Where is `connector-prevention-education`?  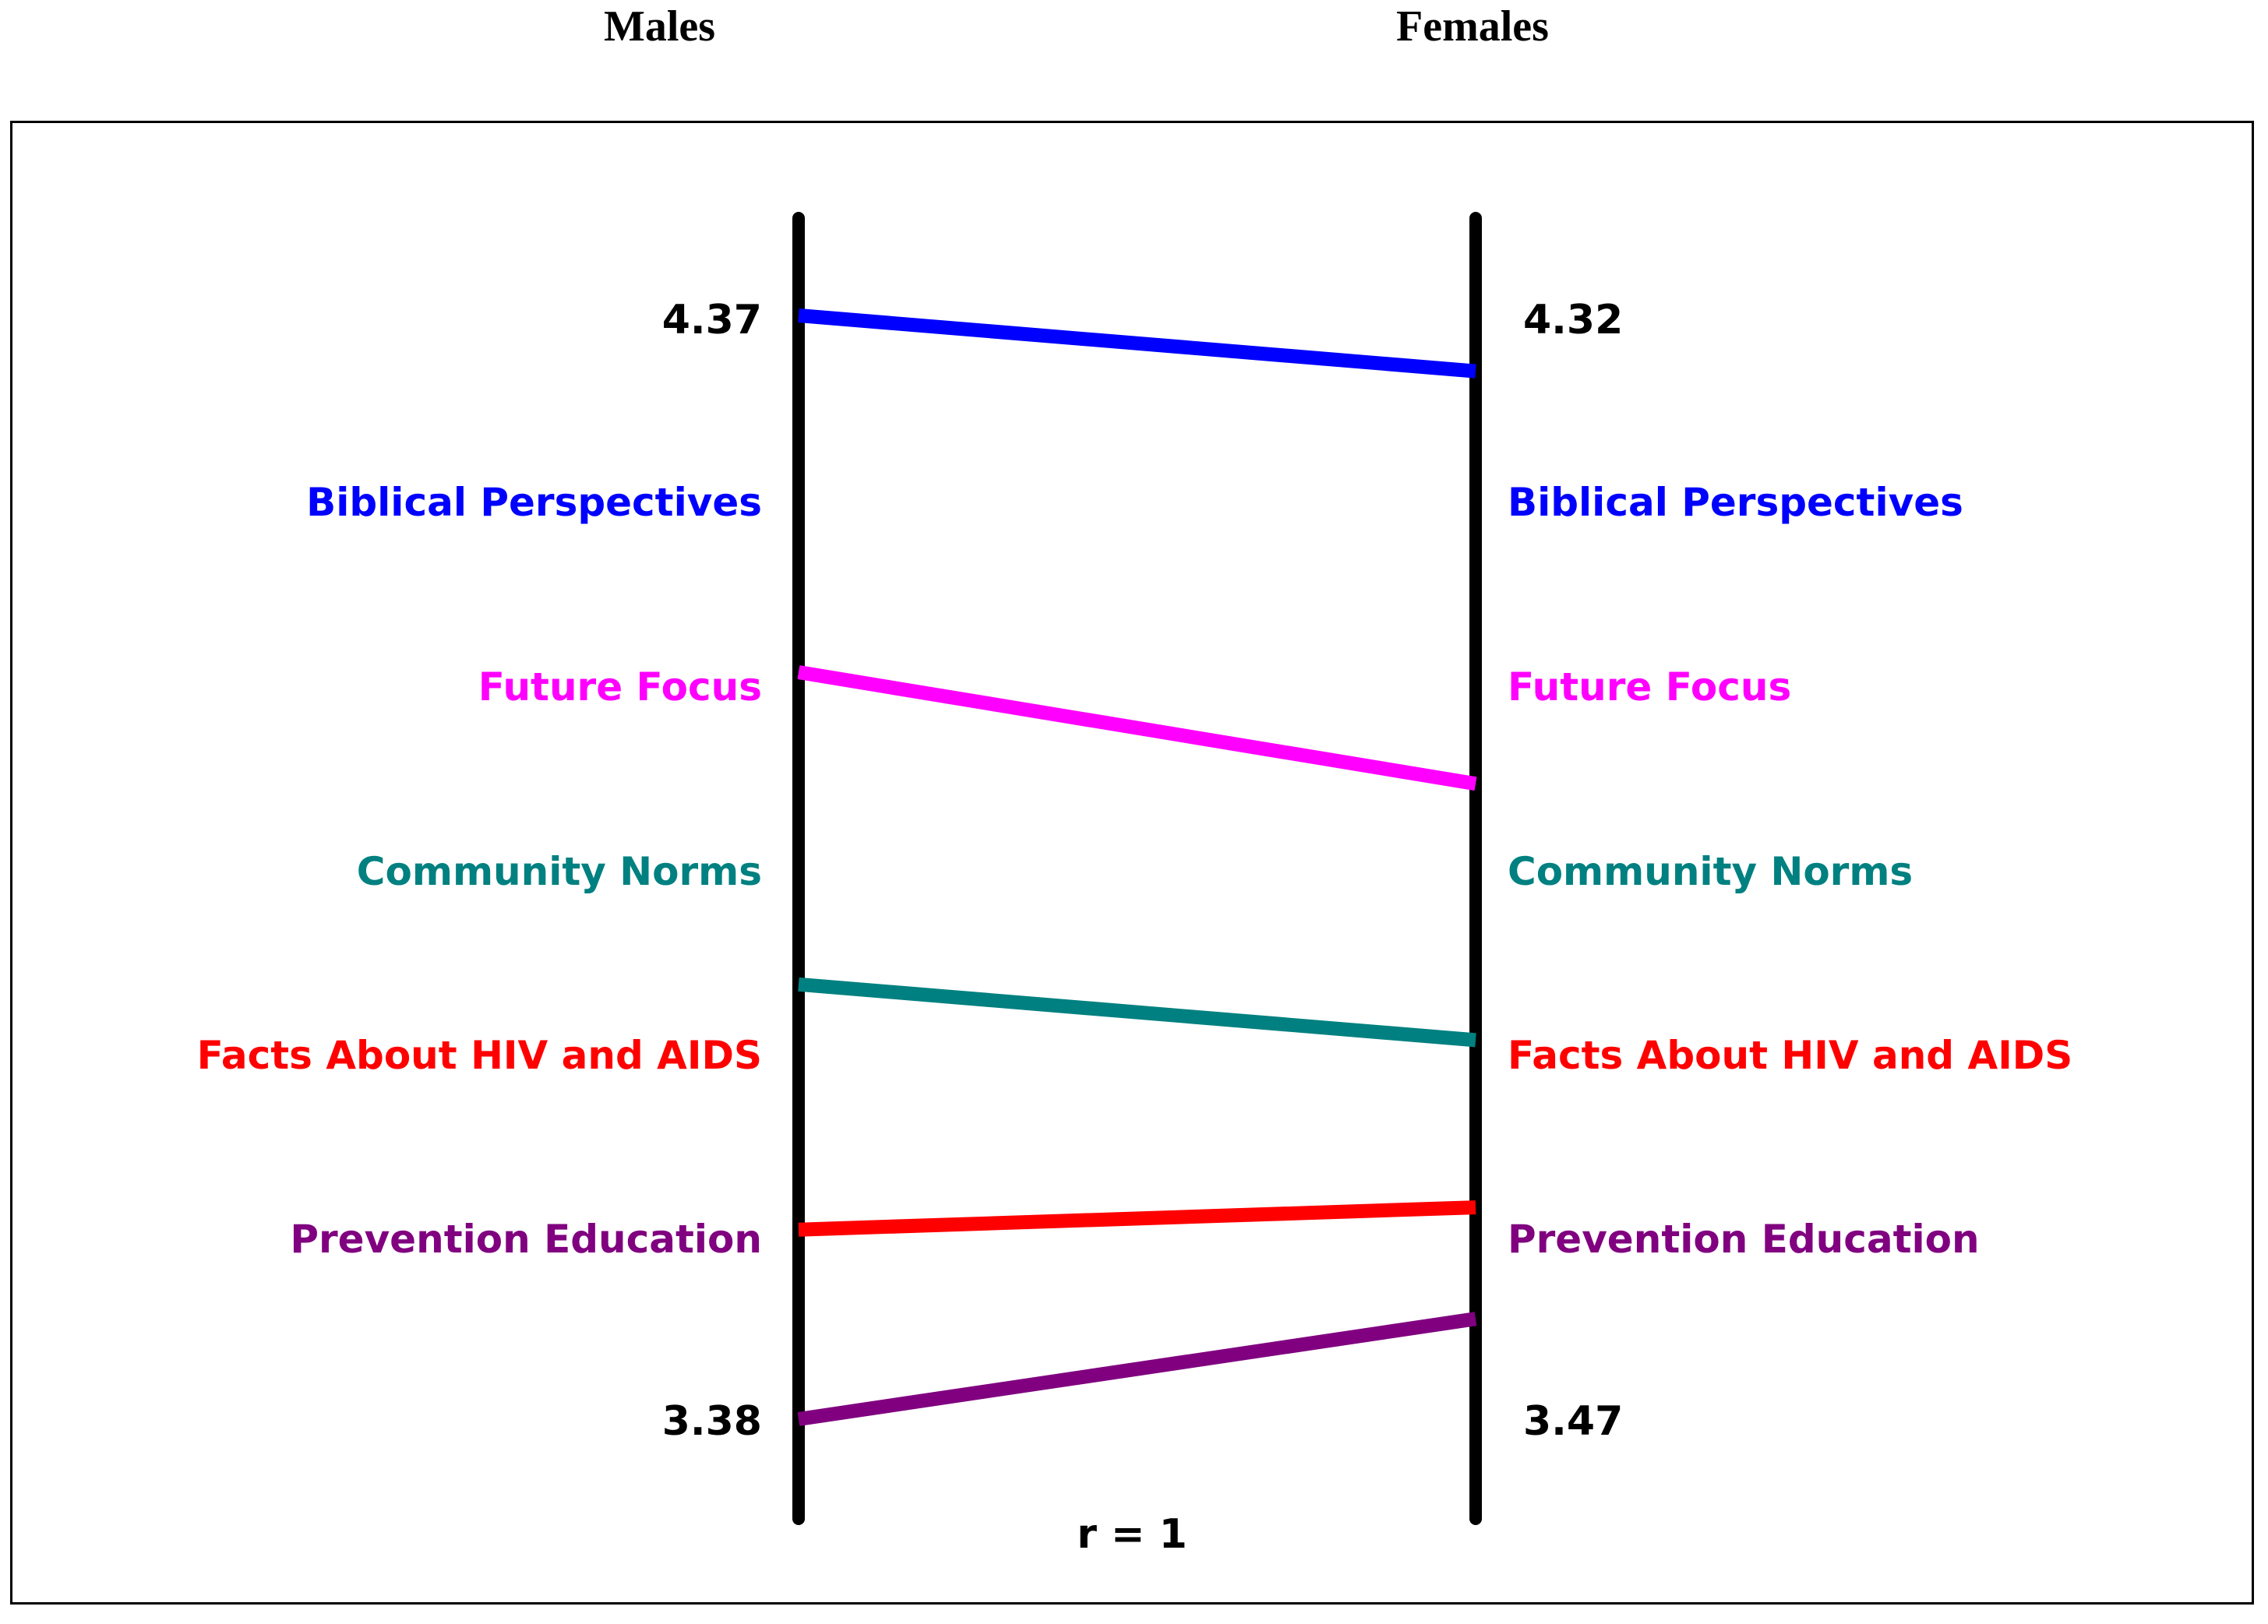 connector-prevention-education is located at coordinates (1137, 1369).